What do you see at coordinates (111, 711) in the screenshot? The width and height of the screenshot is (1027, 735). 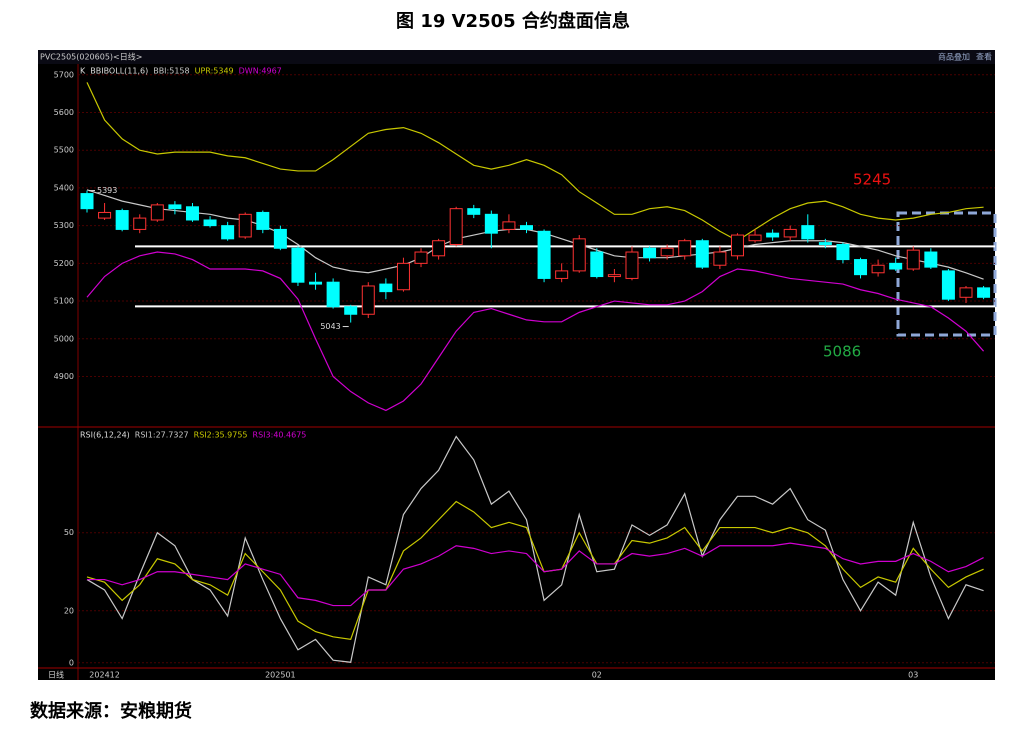 I see `source: 数据来源：安粮期货` at bounding box center [111, 711].